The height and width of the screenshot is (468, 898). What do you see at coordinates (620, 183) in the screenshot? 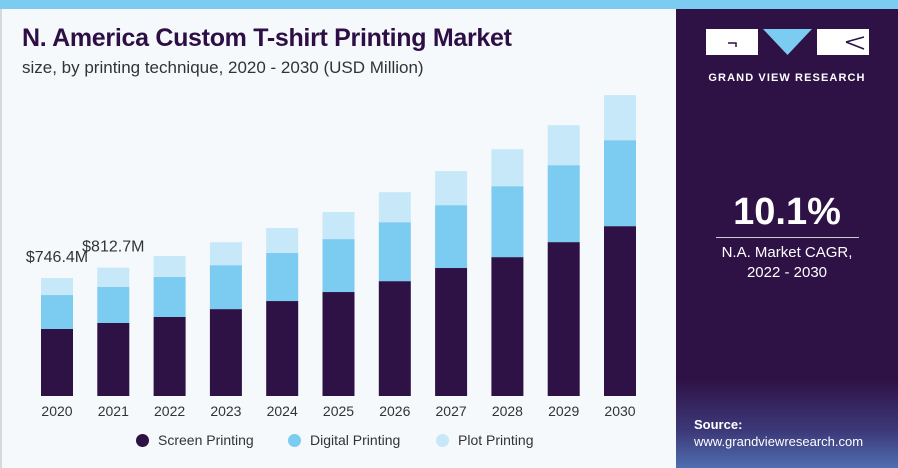
I see `bar-digital-printing-2030` at bounding box center [620, 183].